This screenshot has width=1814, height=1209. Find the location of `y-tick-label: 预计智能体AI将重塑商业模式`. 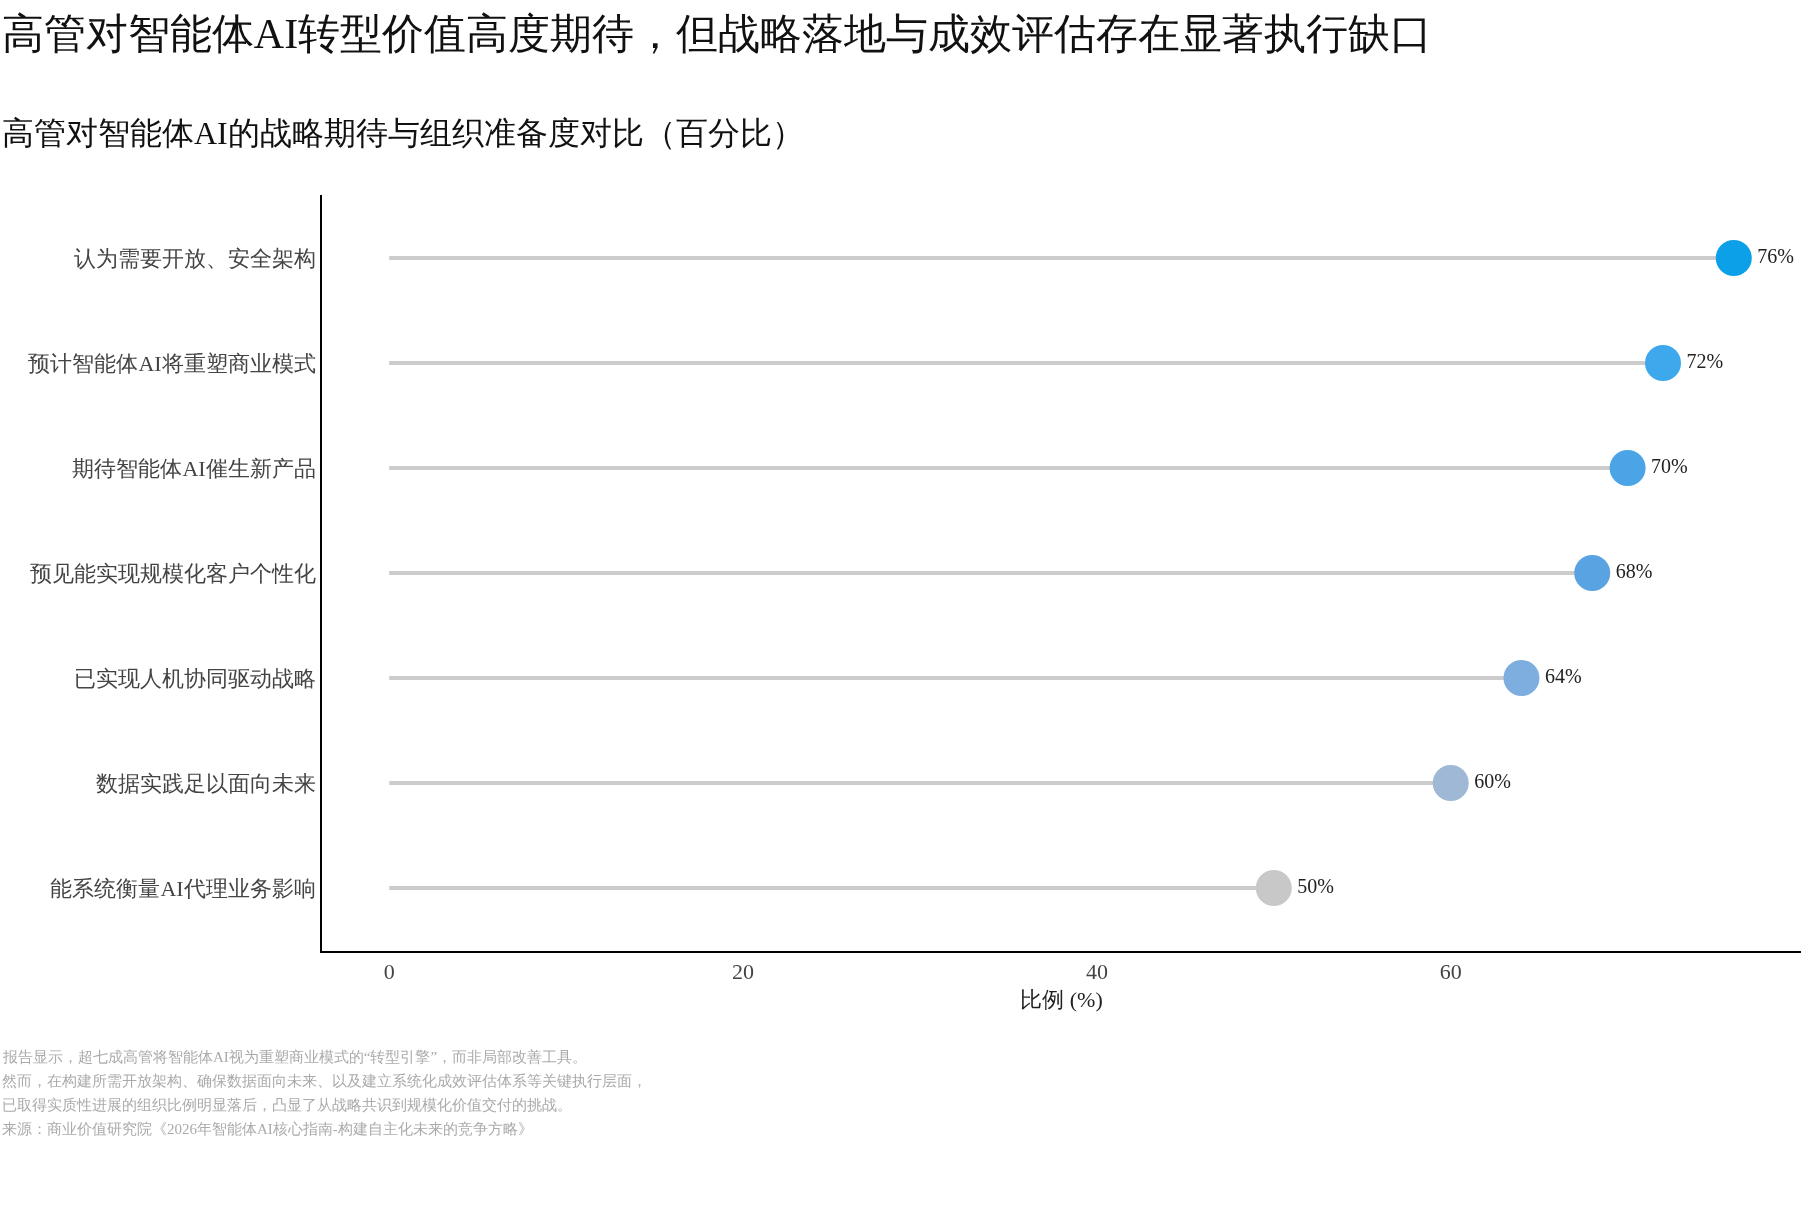

y-tick-label: 预计智能体AI将重塑商业模式 is located at coordinates (172, 363).